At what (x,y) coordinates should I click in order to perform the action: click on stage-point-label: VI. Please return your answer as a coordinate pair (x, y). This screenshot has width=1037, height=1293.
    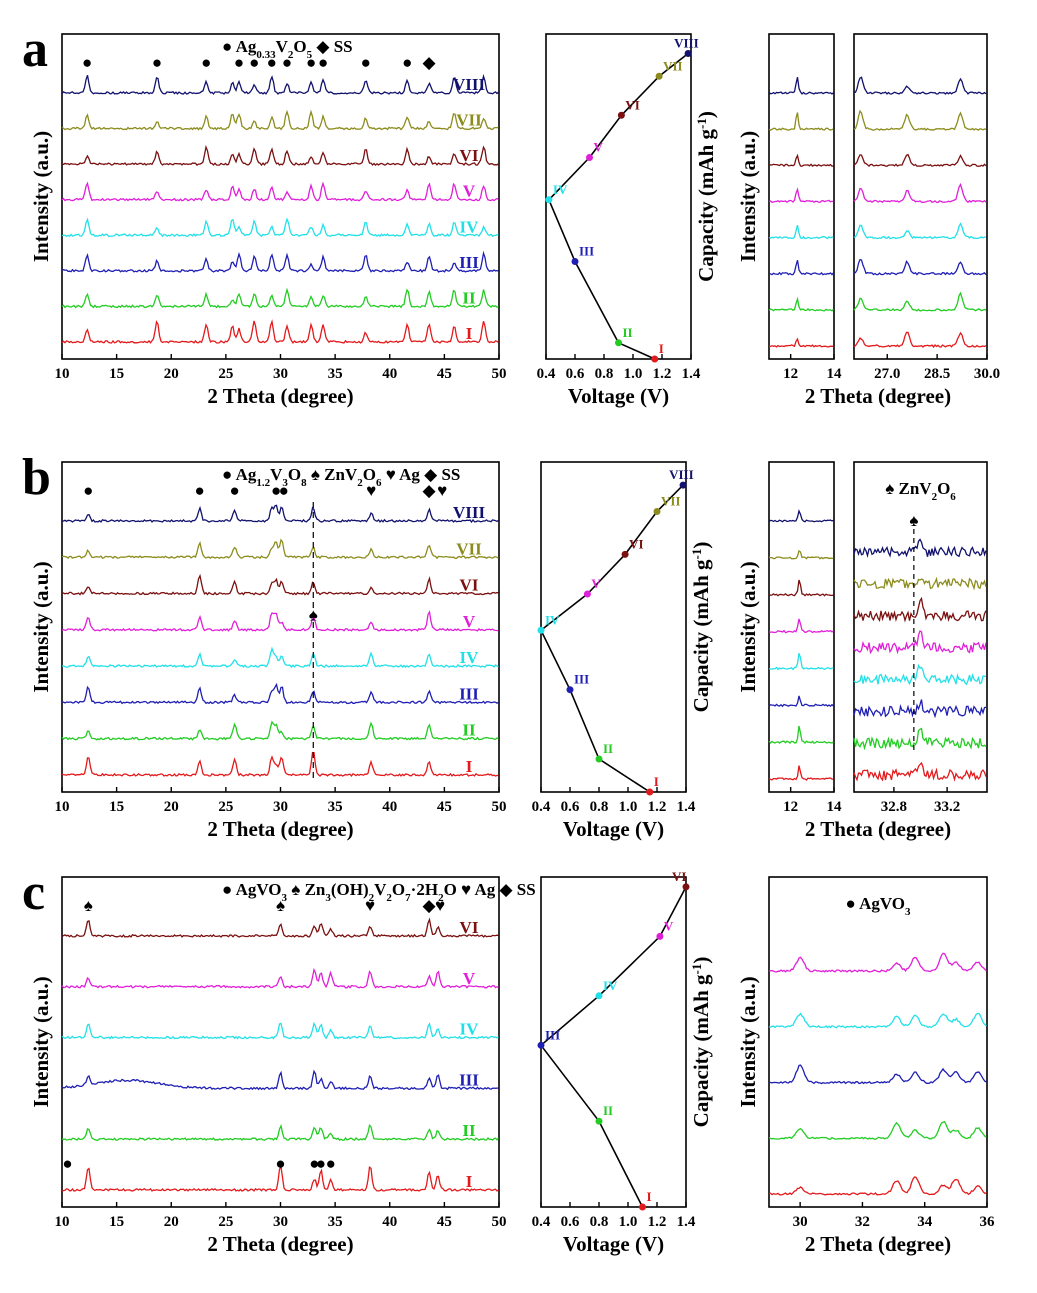
    Looking at the image, I should click on (679, 876).